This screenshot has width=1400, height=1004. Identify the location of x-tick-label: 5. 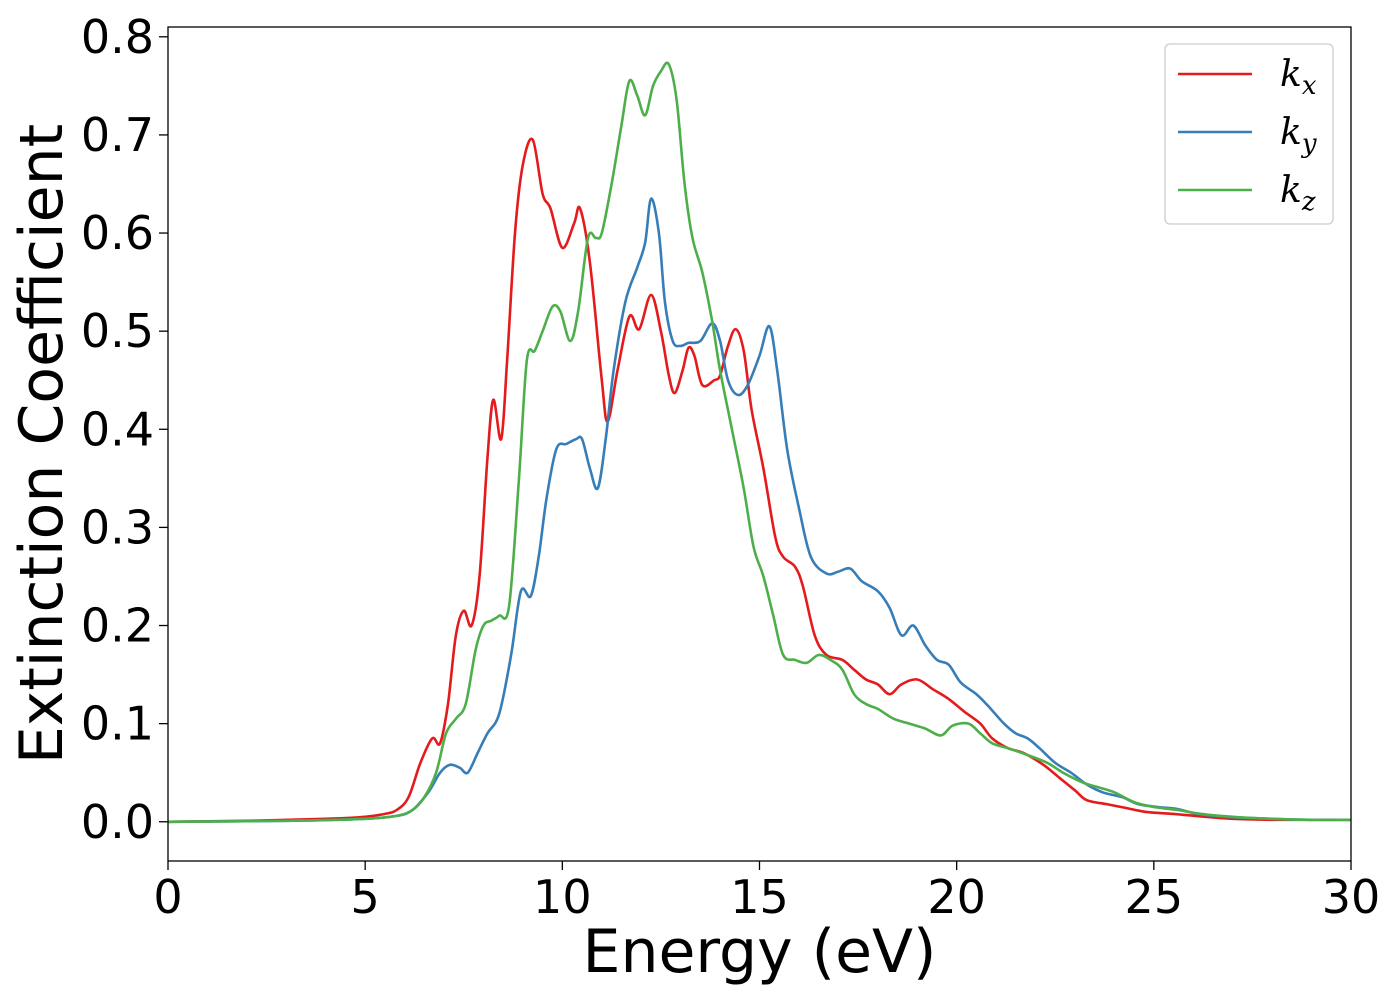
(365, 897).